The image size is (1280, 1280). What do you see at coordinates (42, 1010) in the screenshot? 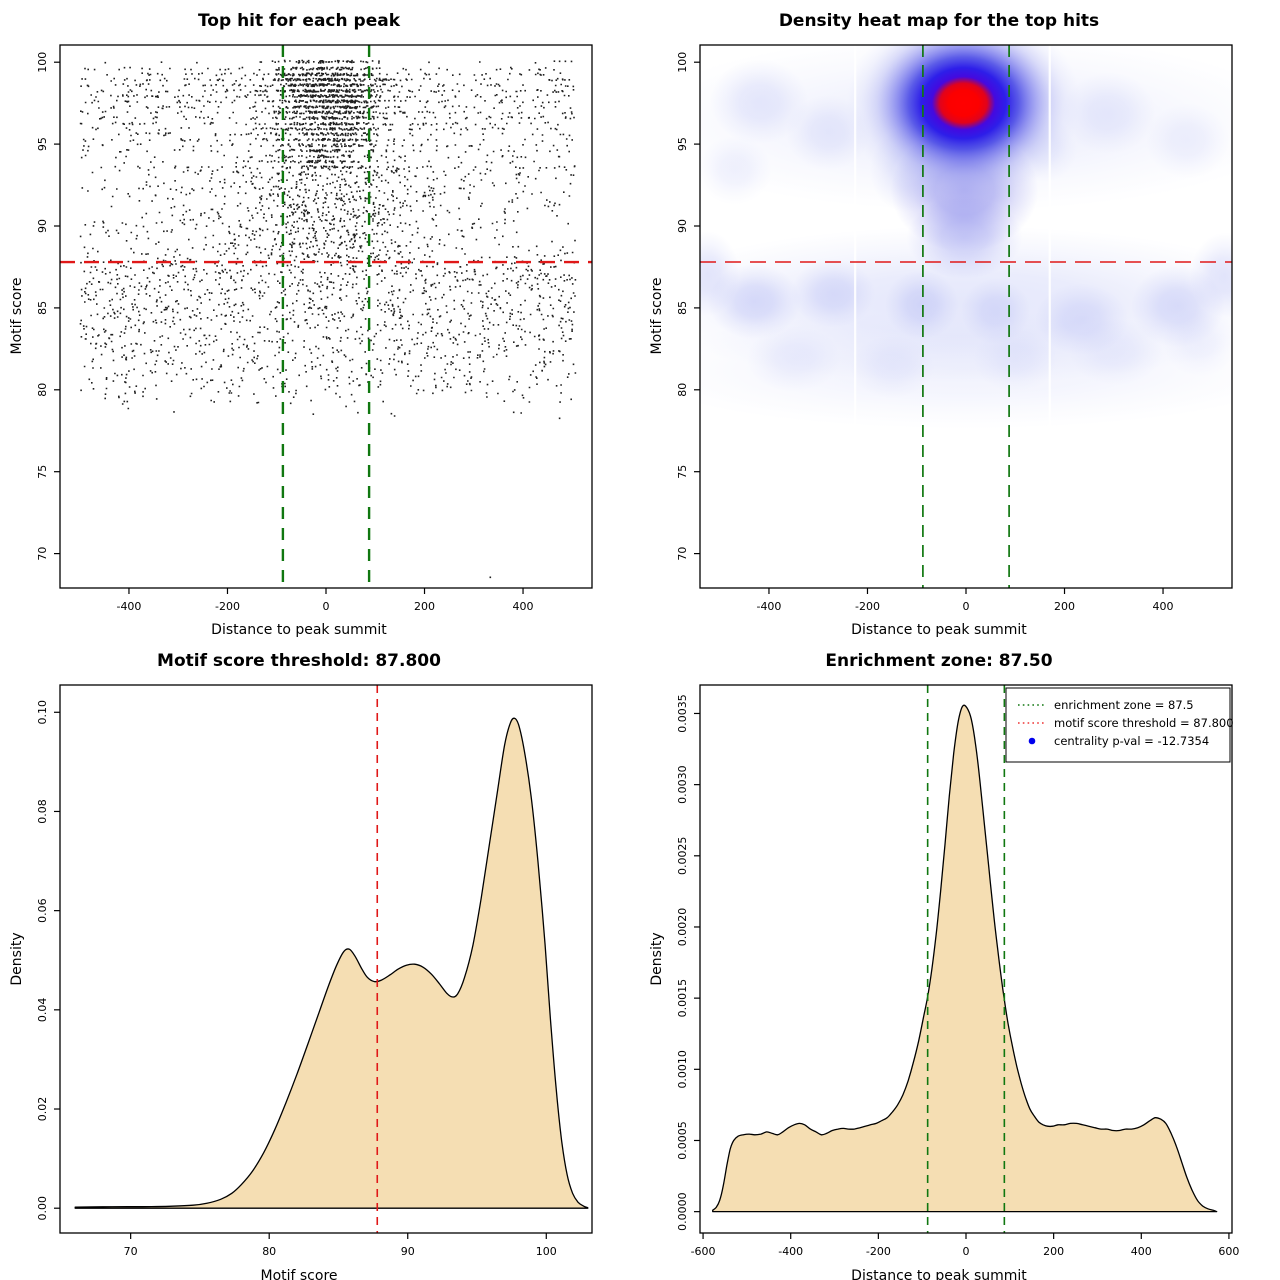
I see `y-tick-label: 0.04` at bounding box center [42, 1010].